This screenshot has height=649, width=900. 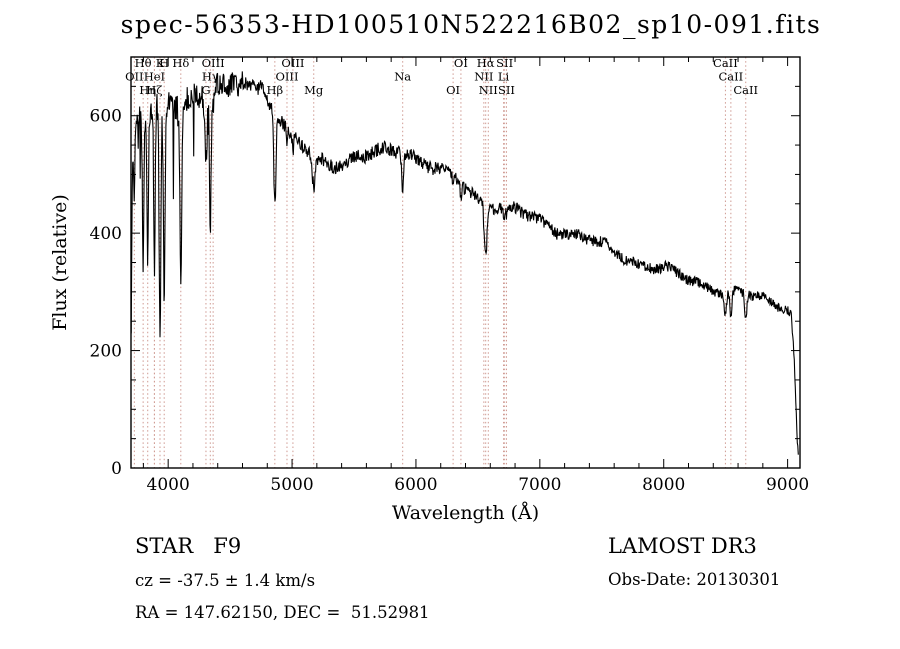 I want to click on spectral-line-label: Hα, so click(x=486, y=63).